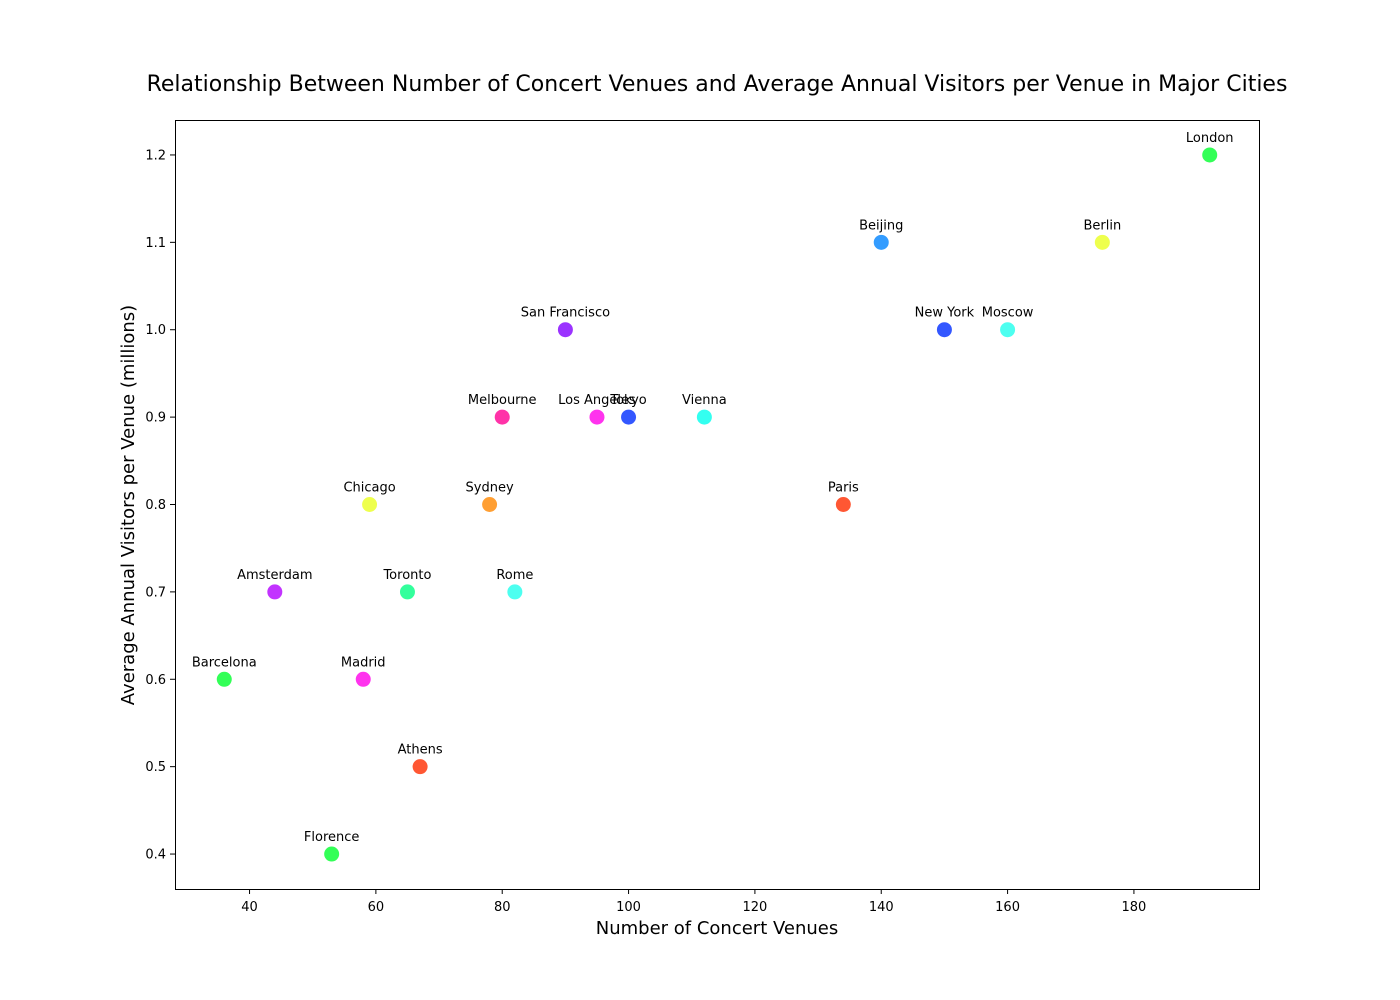 The height and width of the screenshot is (1000, 1400). I want to click on y-tick-label: 1.0, so click(155, 330).